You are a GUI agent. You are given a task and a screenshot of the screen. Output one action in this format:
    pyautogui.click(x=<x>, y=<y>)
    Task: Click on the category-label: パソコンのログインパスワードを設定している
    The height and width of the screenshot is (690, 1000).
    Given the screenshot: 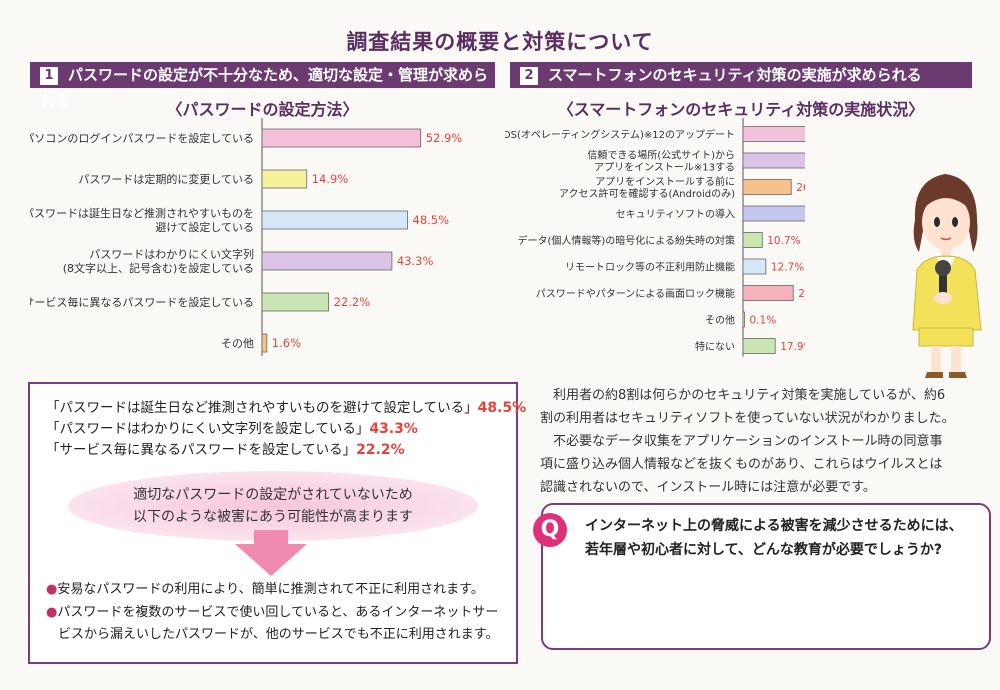 What is the action you would take?
    pyautogui.click(x=142, y=138)
    